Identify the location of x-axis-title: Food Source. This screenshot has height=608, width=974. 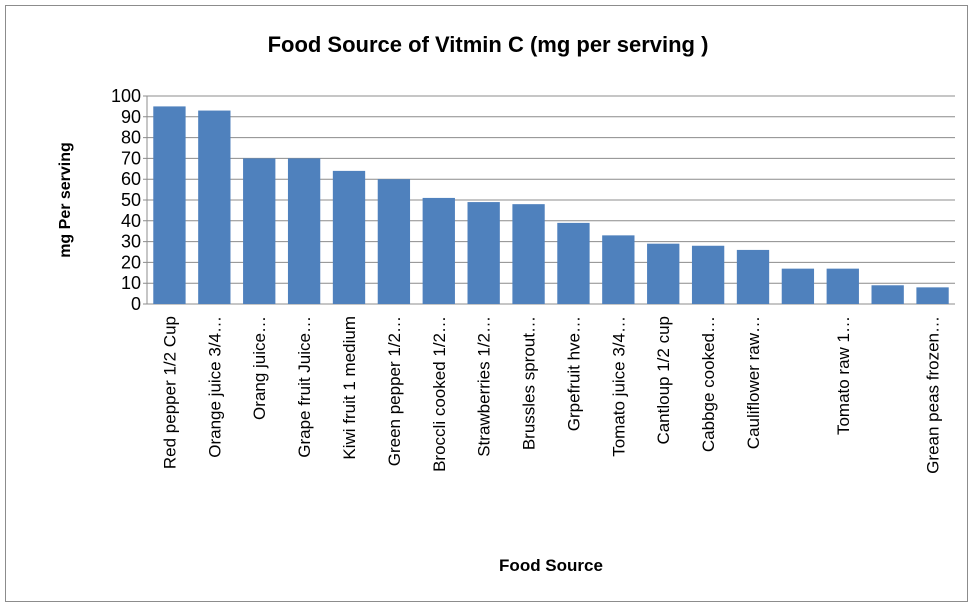
(551, 565).